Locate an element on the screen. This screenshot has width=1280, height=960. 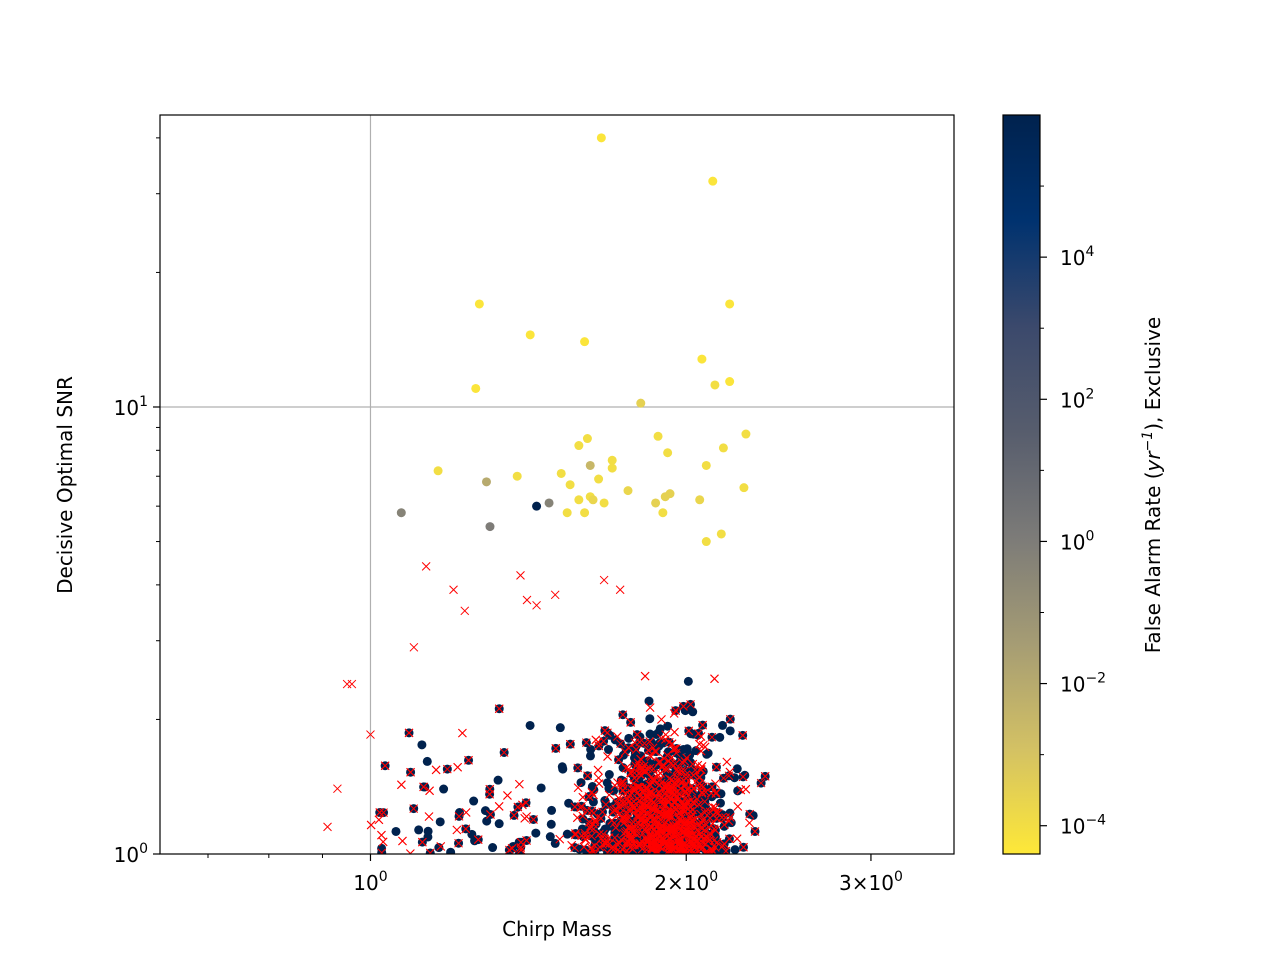
y-tick-label: 101 is located at coordinates (131, 407).